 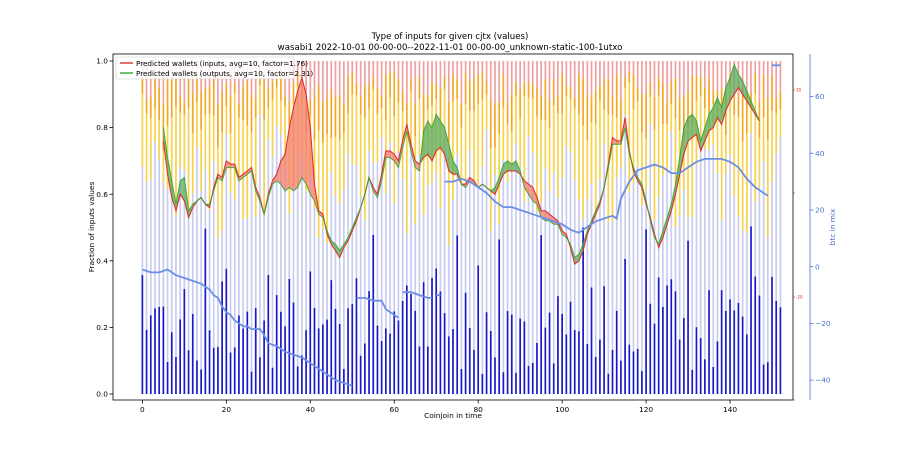 I want to click on y2-tick-label: 40, so click(x=820, y=153).